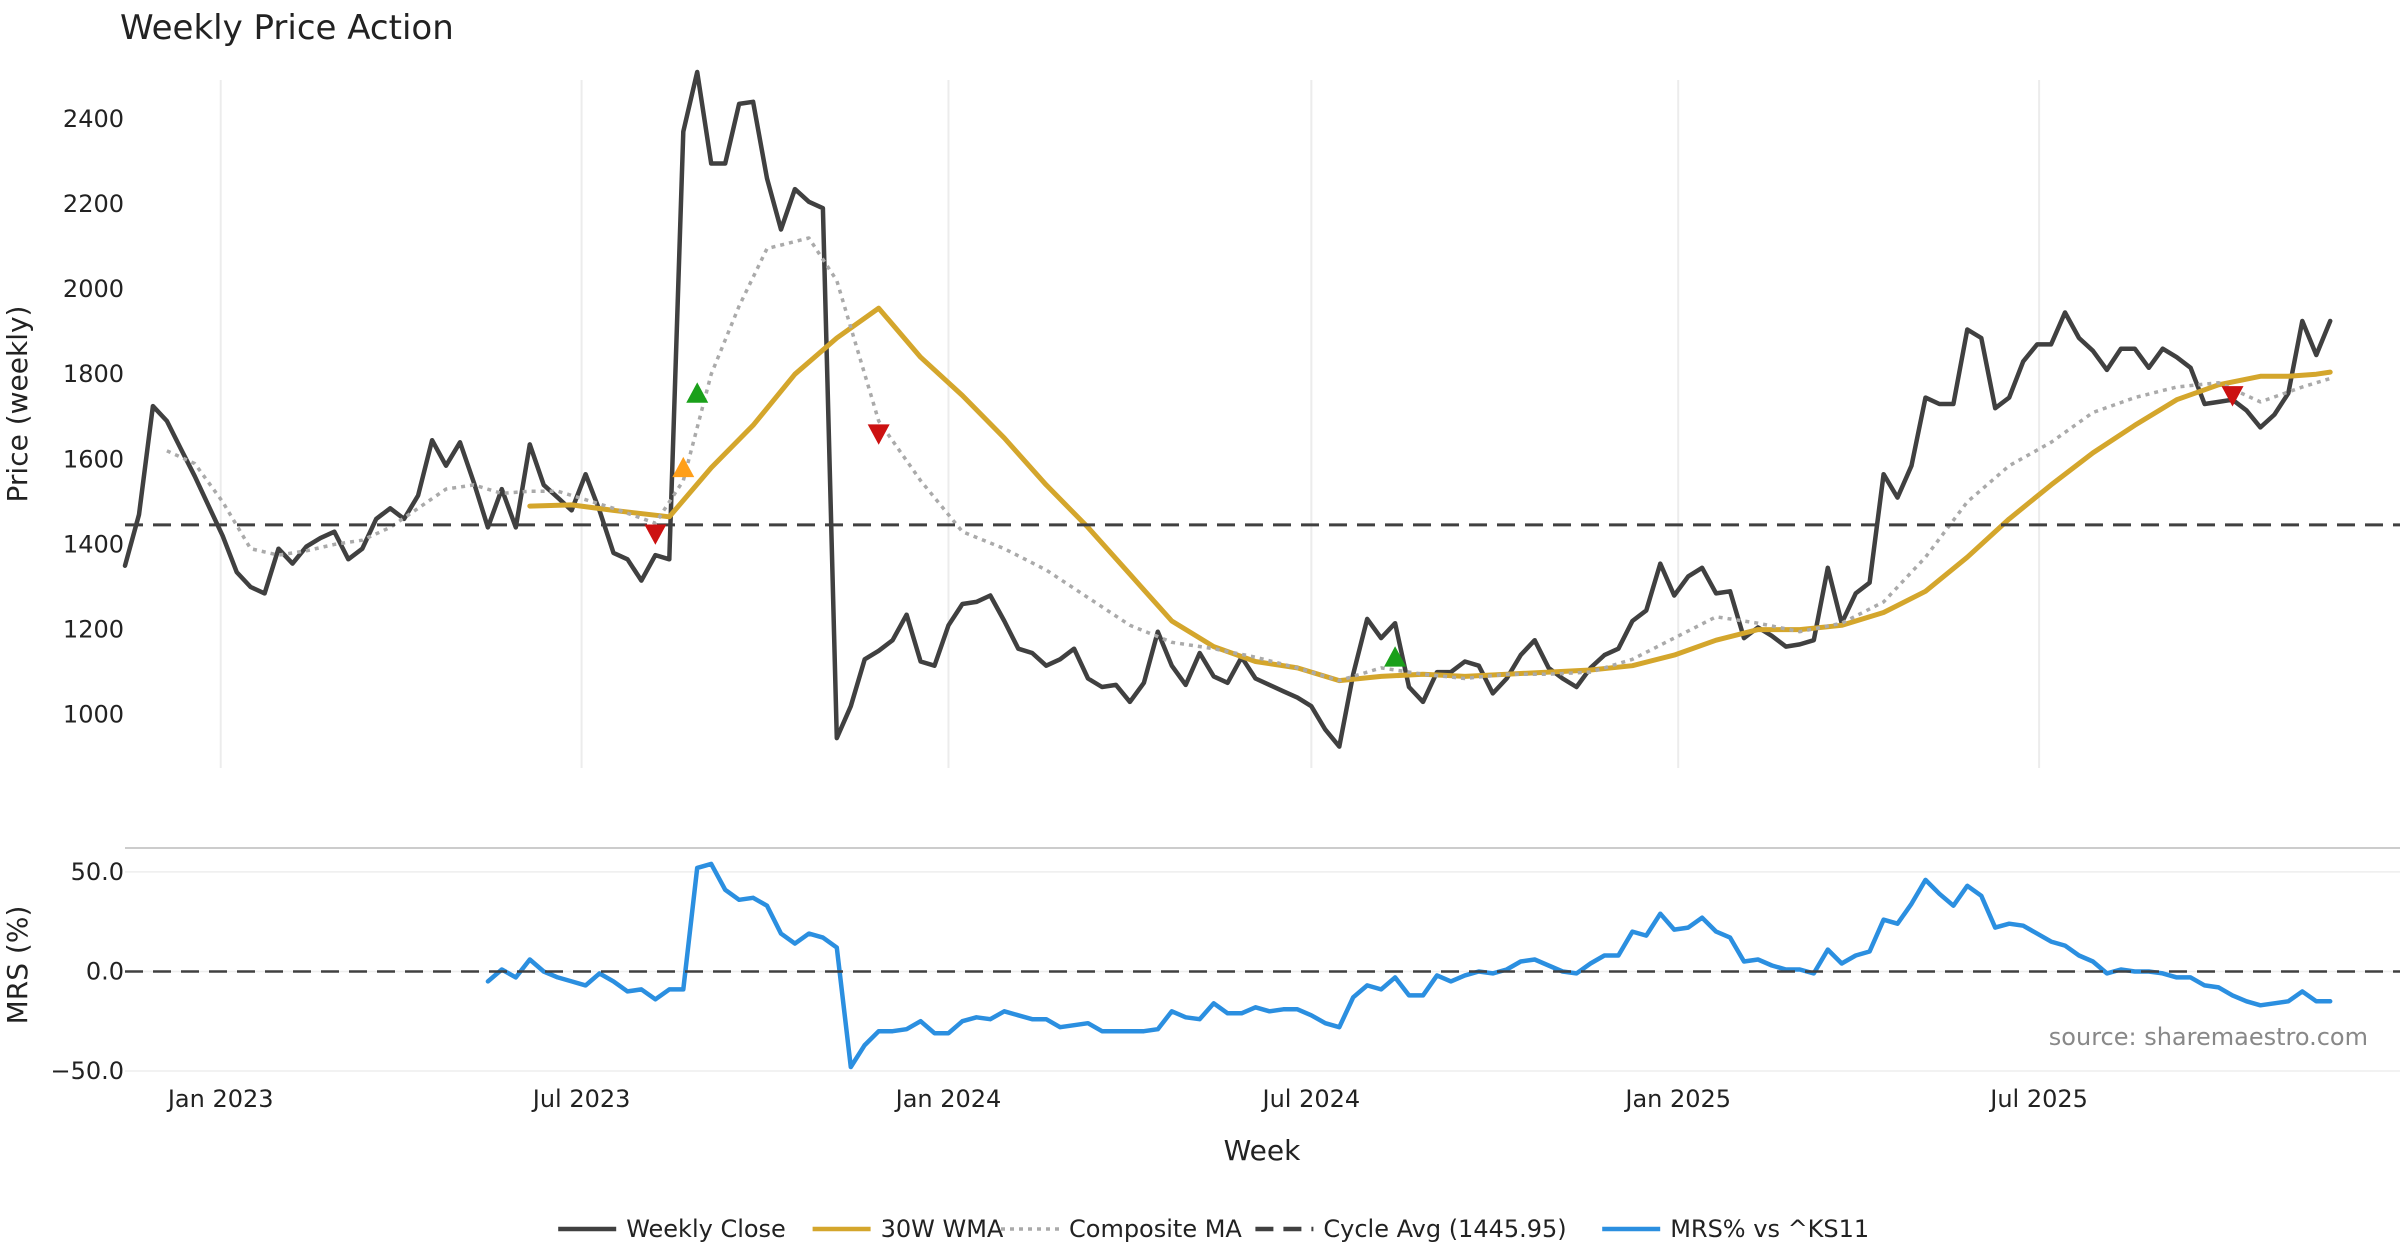 This screenshot has height=1260, width=2400. I want to click on chart-title: Weekly Price Action, so click(287, 28).